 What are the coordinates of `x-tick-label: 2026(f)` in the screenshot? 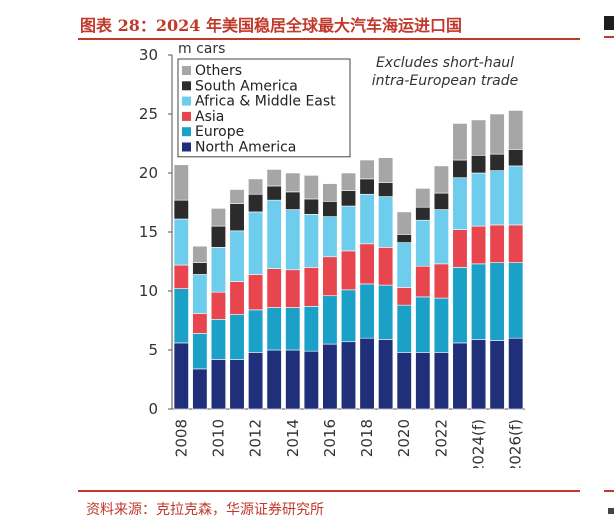 It's located at (516, 443).